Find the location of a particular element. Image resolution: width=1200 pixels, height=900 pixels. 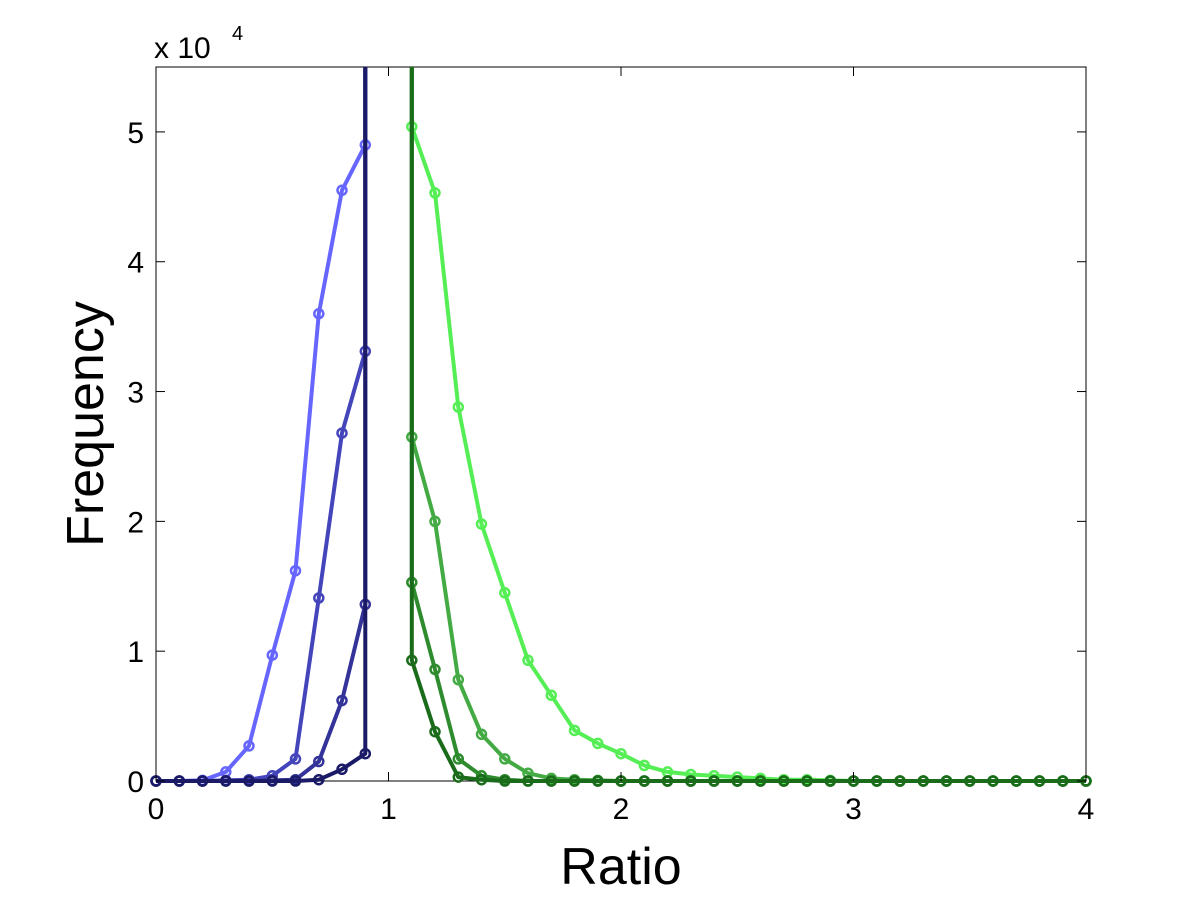

x-tick-label: 2 is located at coordinates (621, 809).